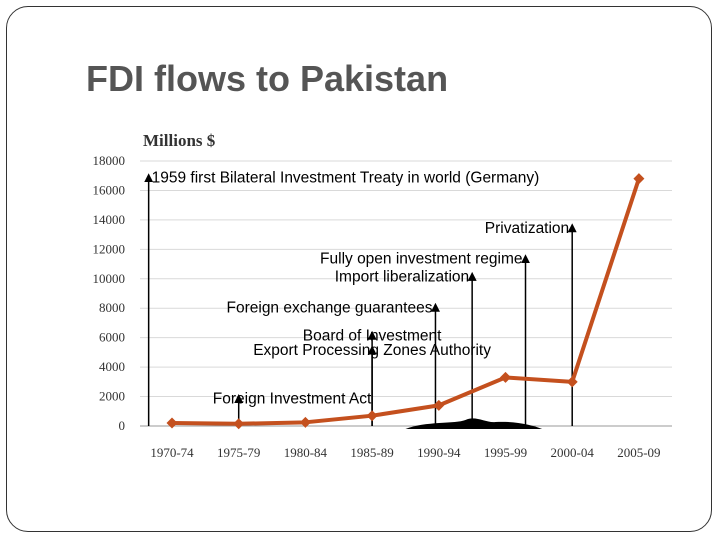 This screenshot has width=720, height=540. What do you see at coordinates (372, 350) in the screenshot?
I see `event-annotation: Export Processing Zones Authority` at bounding box center [372, 350].